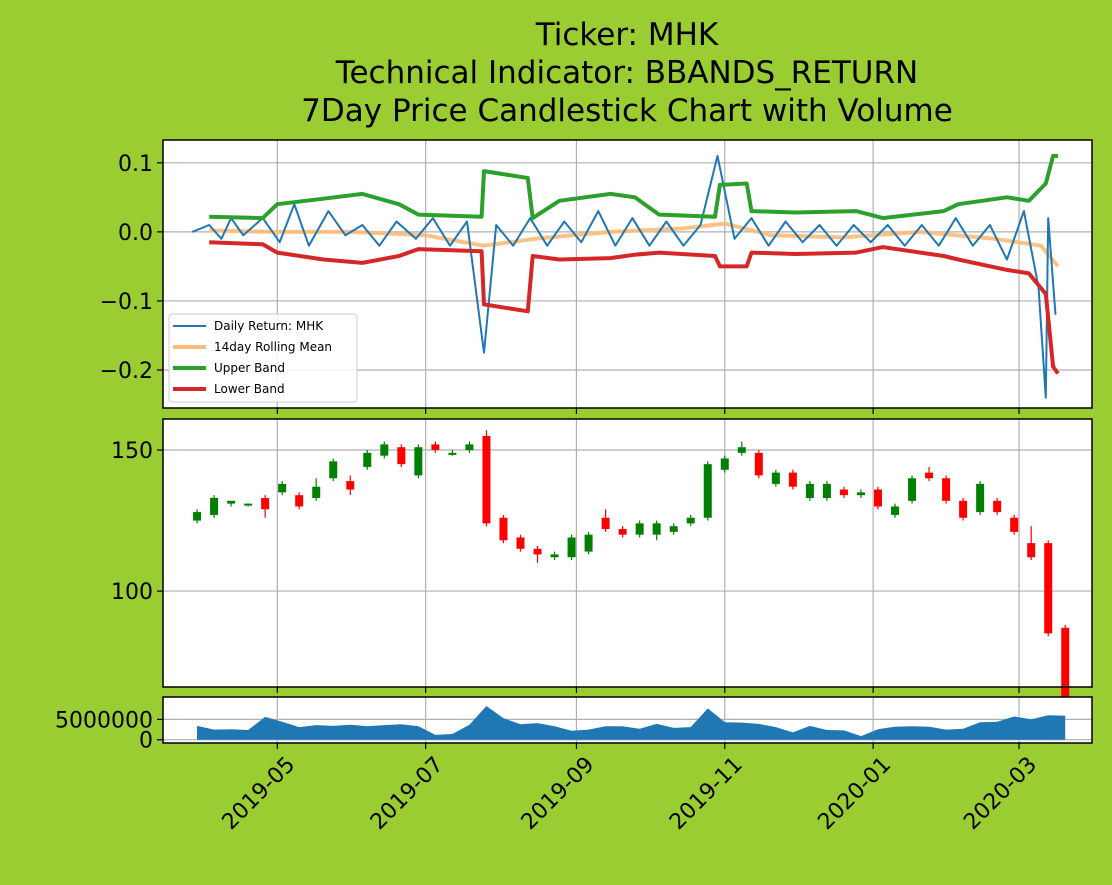 This screenshot has width=1112, height=885. I want to click on indicator-y-tick-label: 0.1, so click(135, 164).